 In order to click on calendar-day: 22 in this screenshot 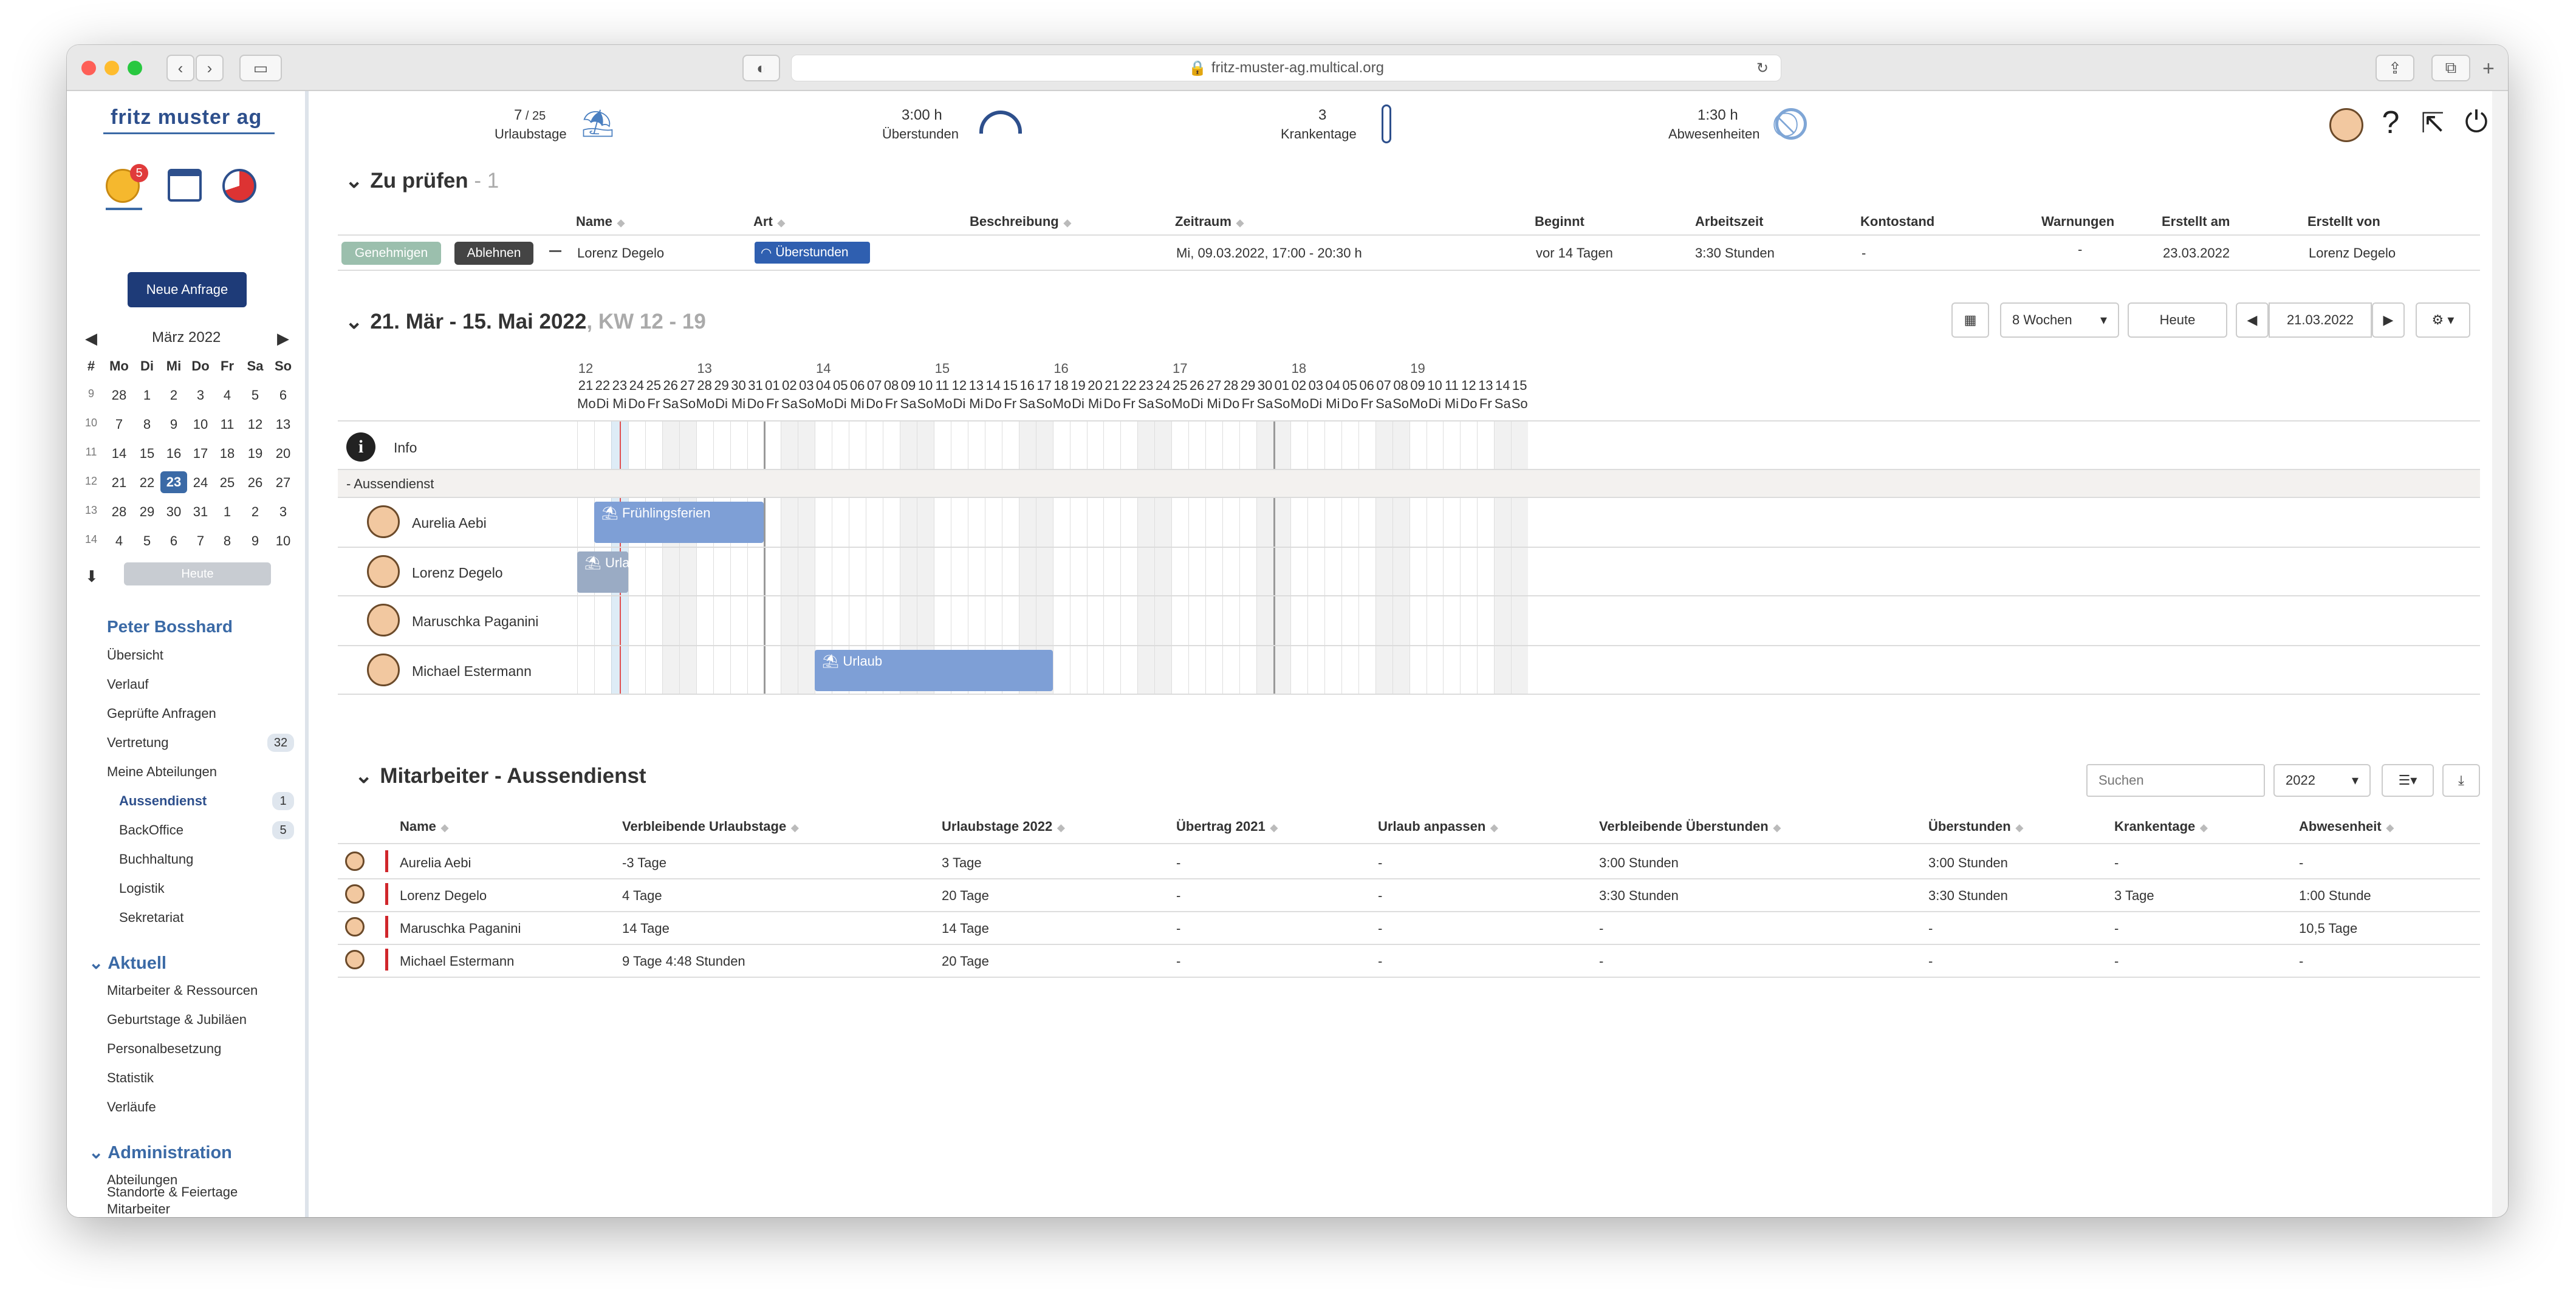, I will do `click(147, 482)`.